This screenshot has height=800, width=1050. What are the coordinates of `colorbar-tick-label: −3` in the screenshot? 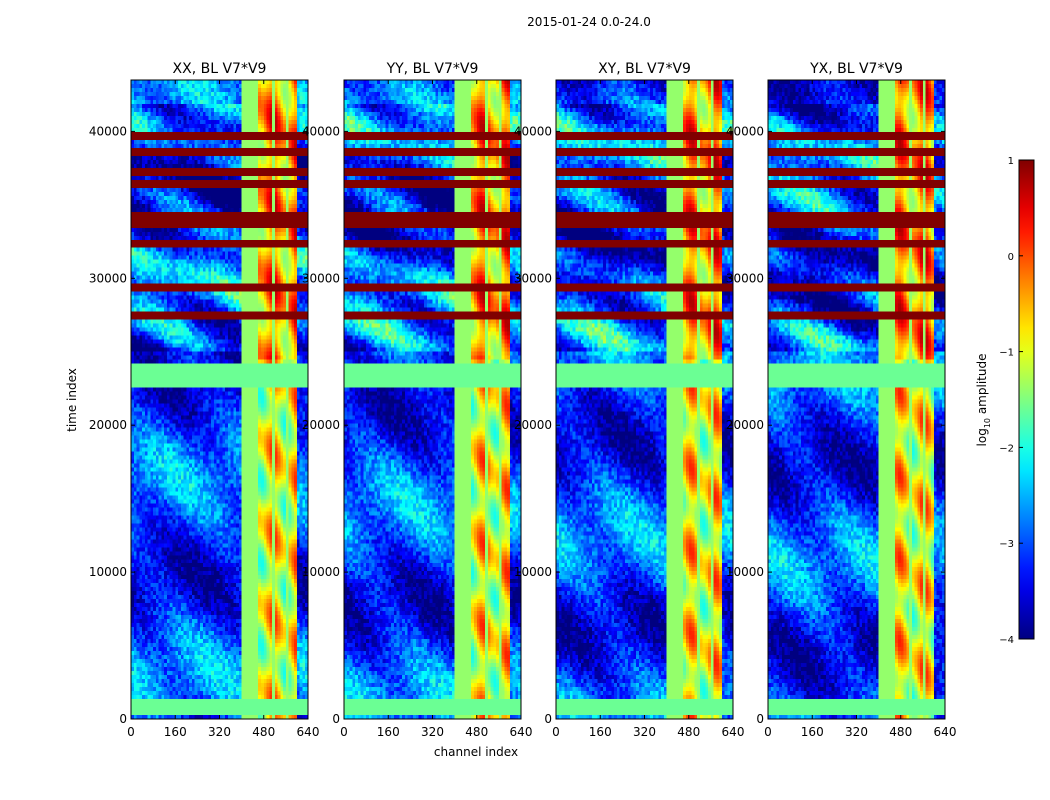 It's located at (1006, 544).